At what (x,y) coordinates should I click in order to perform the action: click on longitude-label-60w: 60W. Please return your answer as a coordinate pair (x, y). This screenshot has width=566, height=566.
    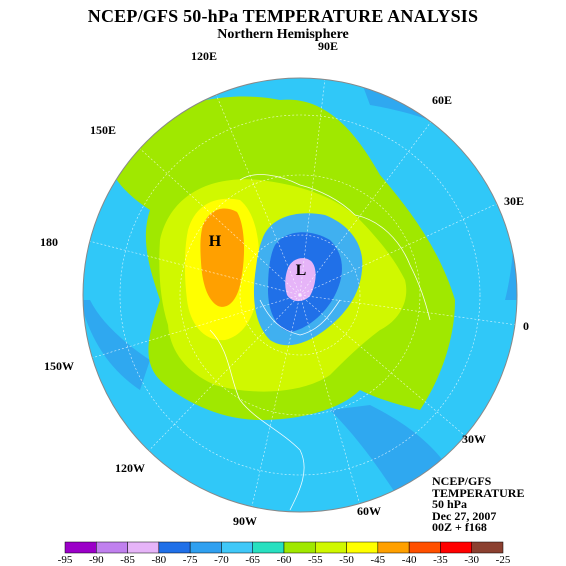
    Looking at the image, I should click on (369, 511).